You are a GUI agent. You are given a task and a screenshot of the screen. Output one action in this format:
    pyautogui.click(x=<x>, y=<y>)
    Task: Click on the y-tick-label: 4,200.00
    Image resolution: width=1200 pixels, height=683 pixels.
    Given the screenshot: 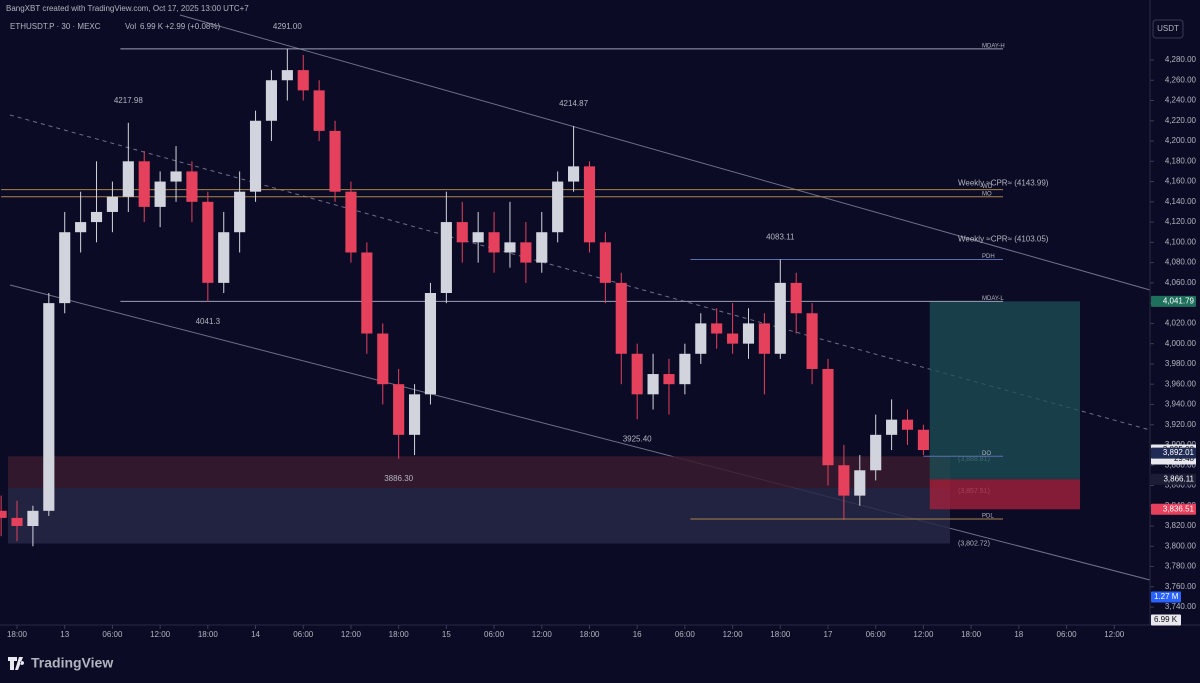 What is the action you would take?
    pyautogui.click(x=1181, y=140)
    